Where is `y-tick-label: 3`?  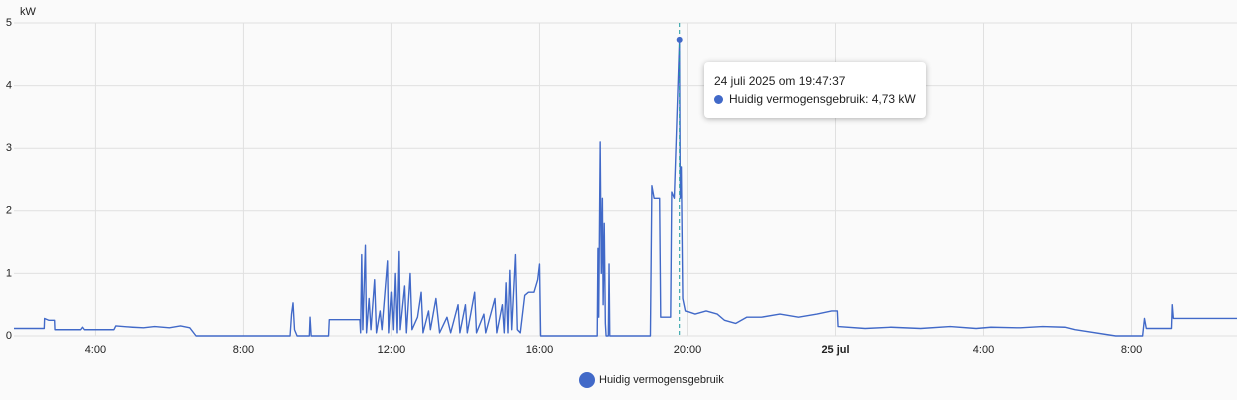 y-tick-label: 3 is located at coordinates (9, 148).